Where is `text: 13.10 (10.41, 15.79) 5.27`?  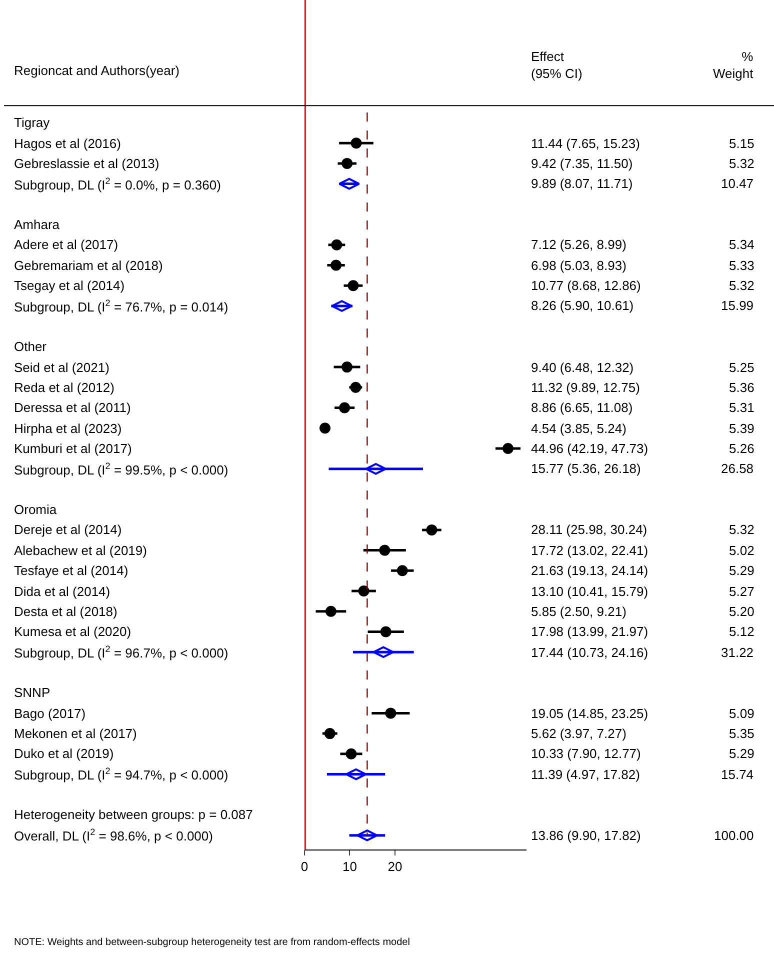
text: 13.10 (10.41, 15.79) 5.27 is located at coordinates (642, 591).